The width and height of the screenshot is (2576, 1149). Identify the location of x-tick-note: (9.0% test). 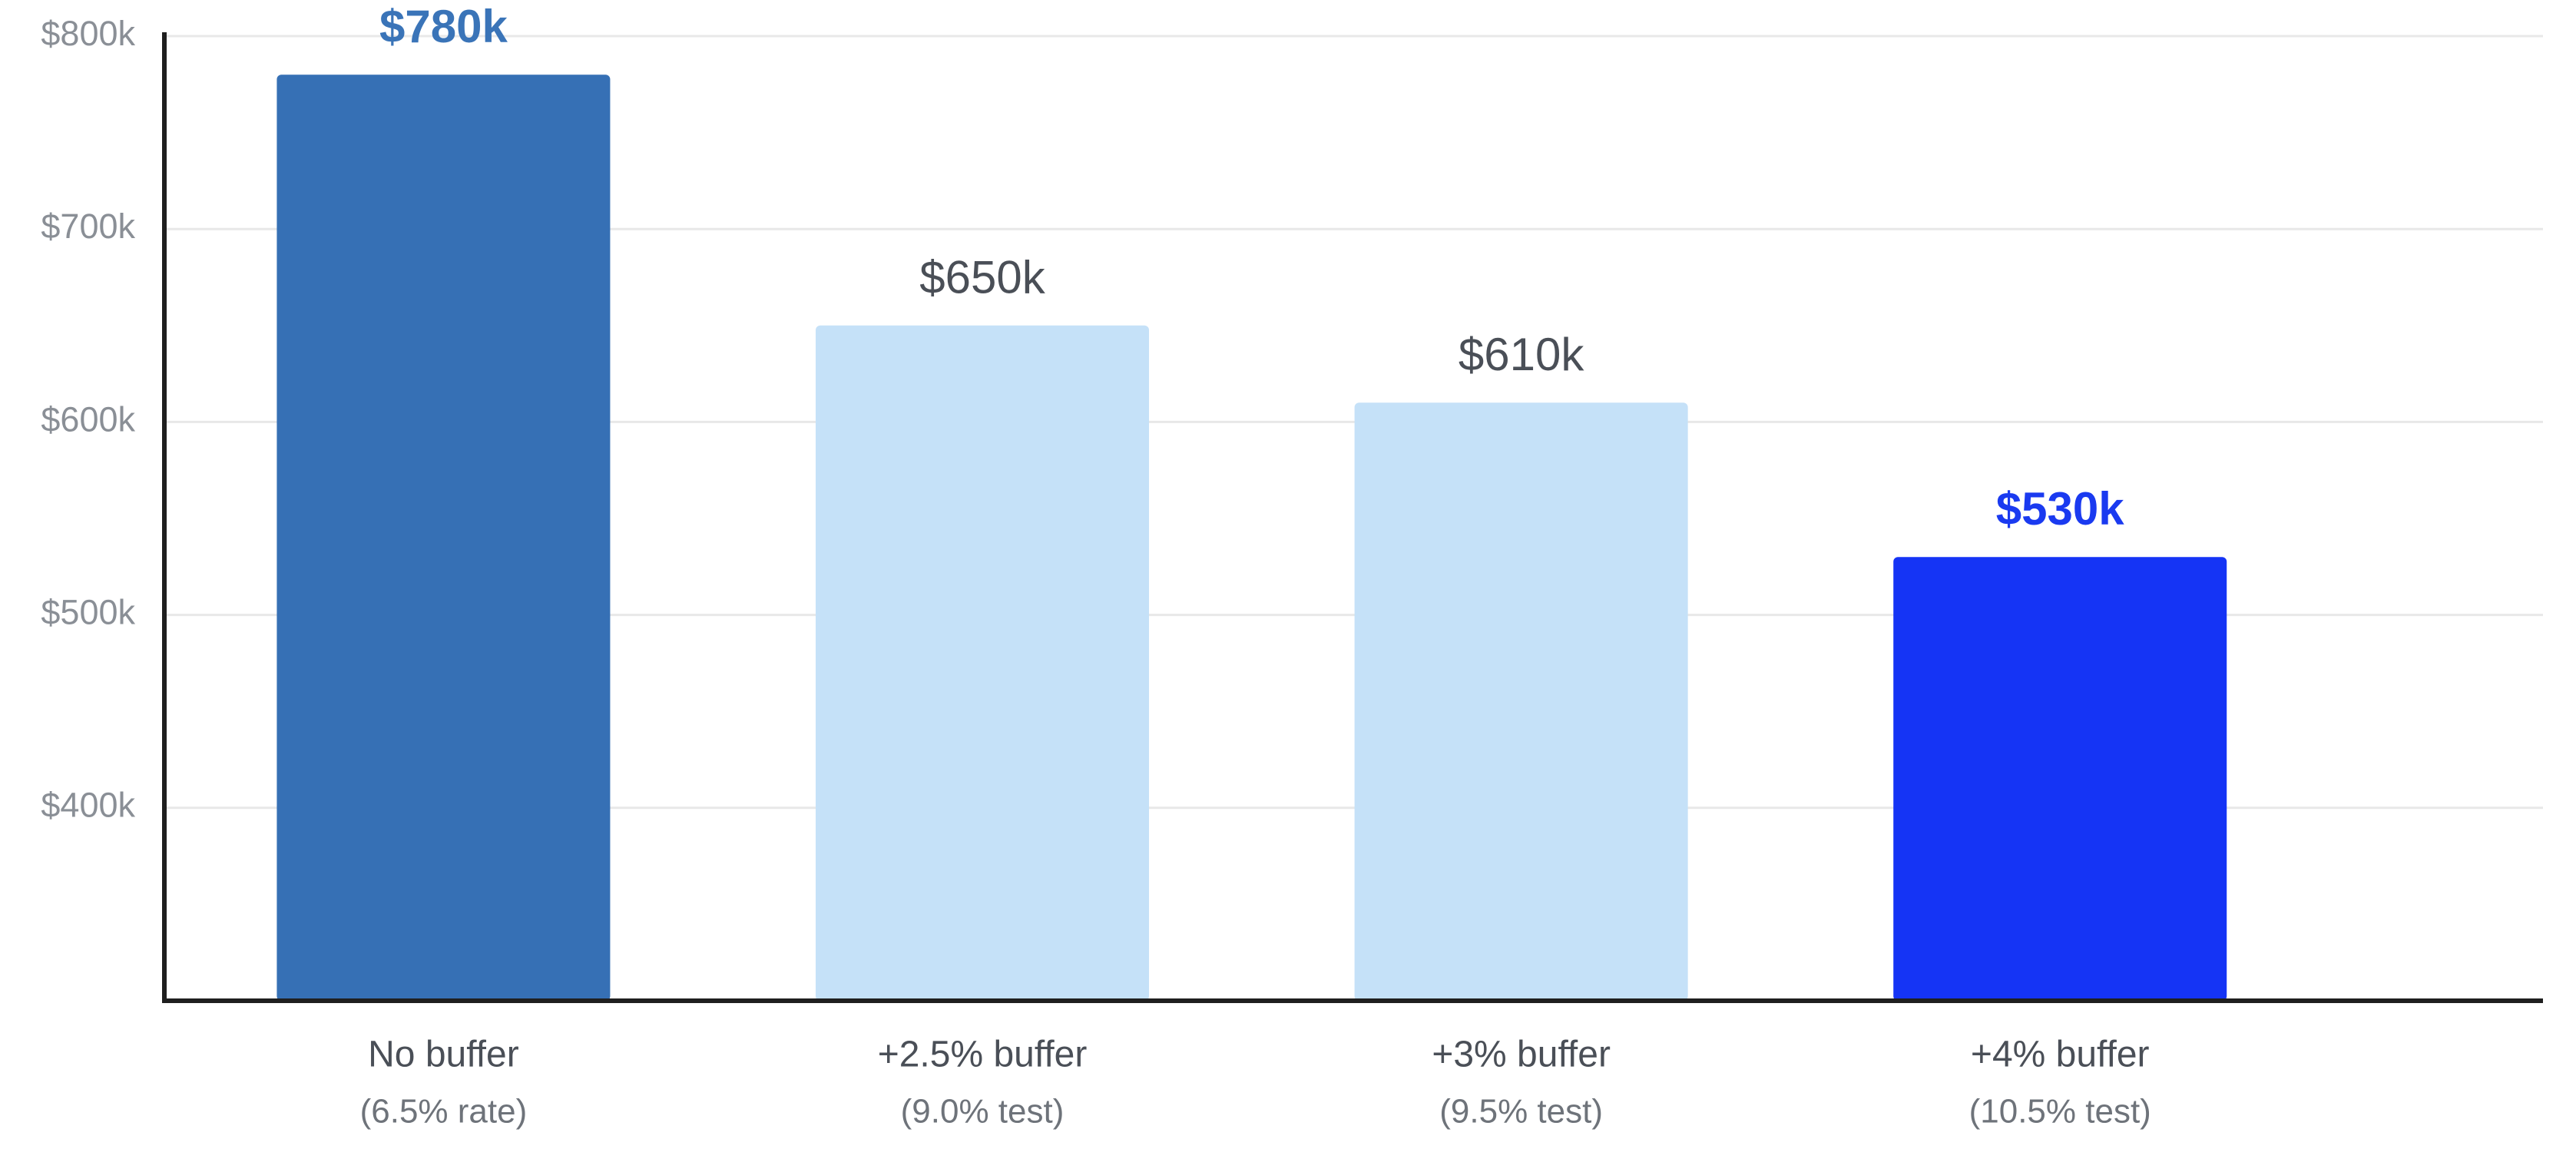
(983, 1112).